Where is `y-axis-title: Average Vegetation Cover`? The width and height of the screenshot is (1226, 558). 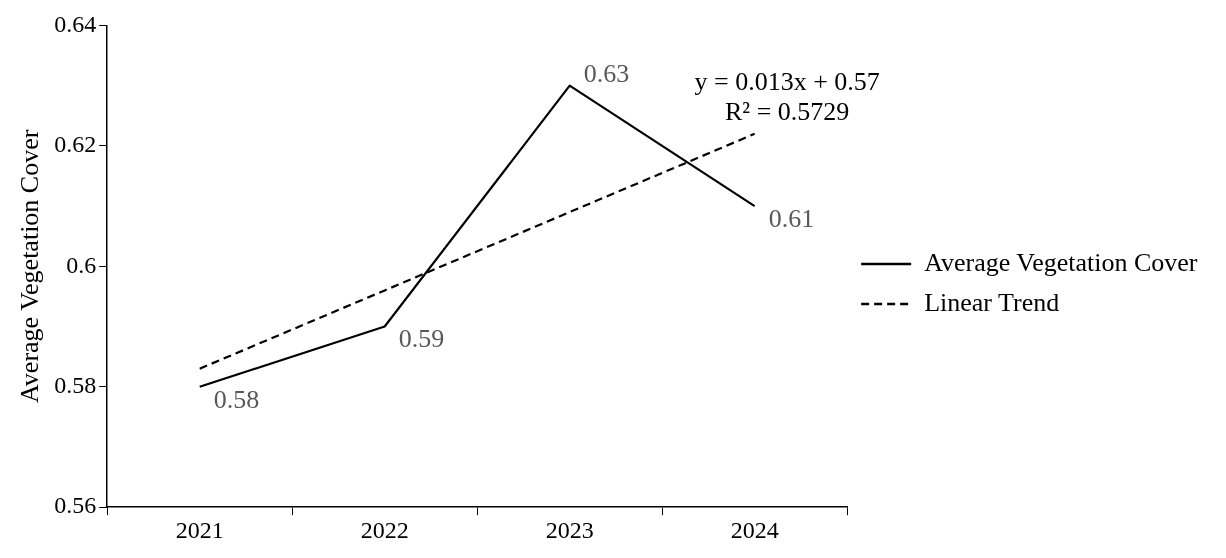
y-axis-title: Average Vegetation Cover is located at coordinates (30, 266).